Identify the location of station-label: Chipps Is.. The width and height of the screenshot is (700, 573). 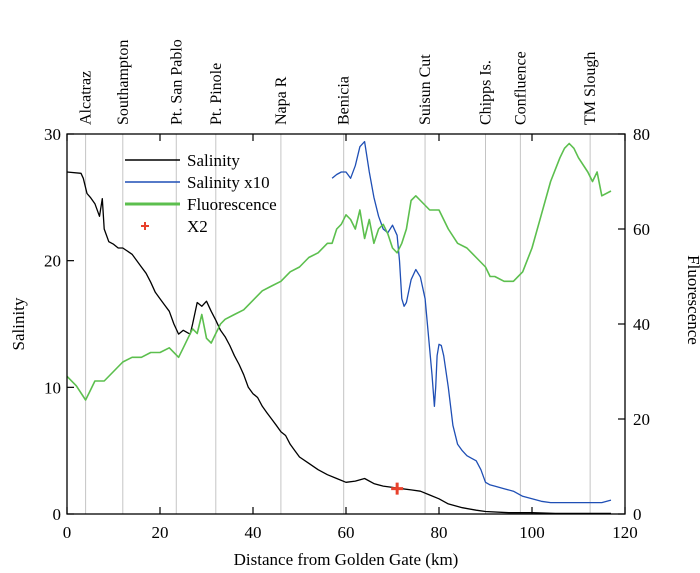
(486, 92).